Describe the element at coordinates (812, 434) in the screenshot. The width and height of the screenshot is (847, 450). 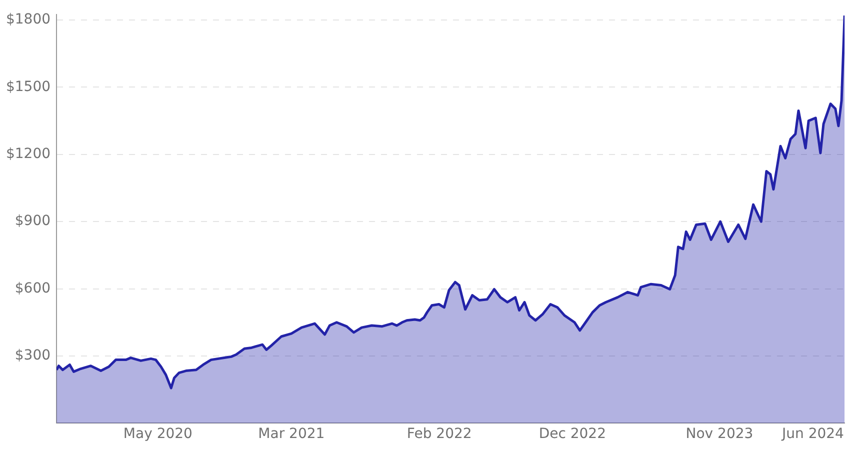
I see `x-tick-label: Jun 2024` at that location.